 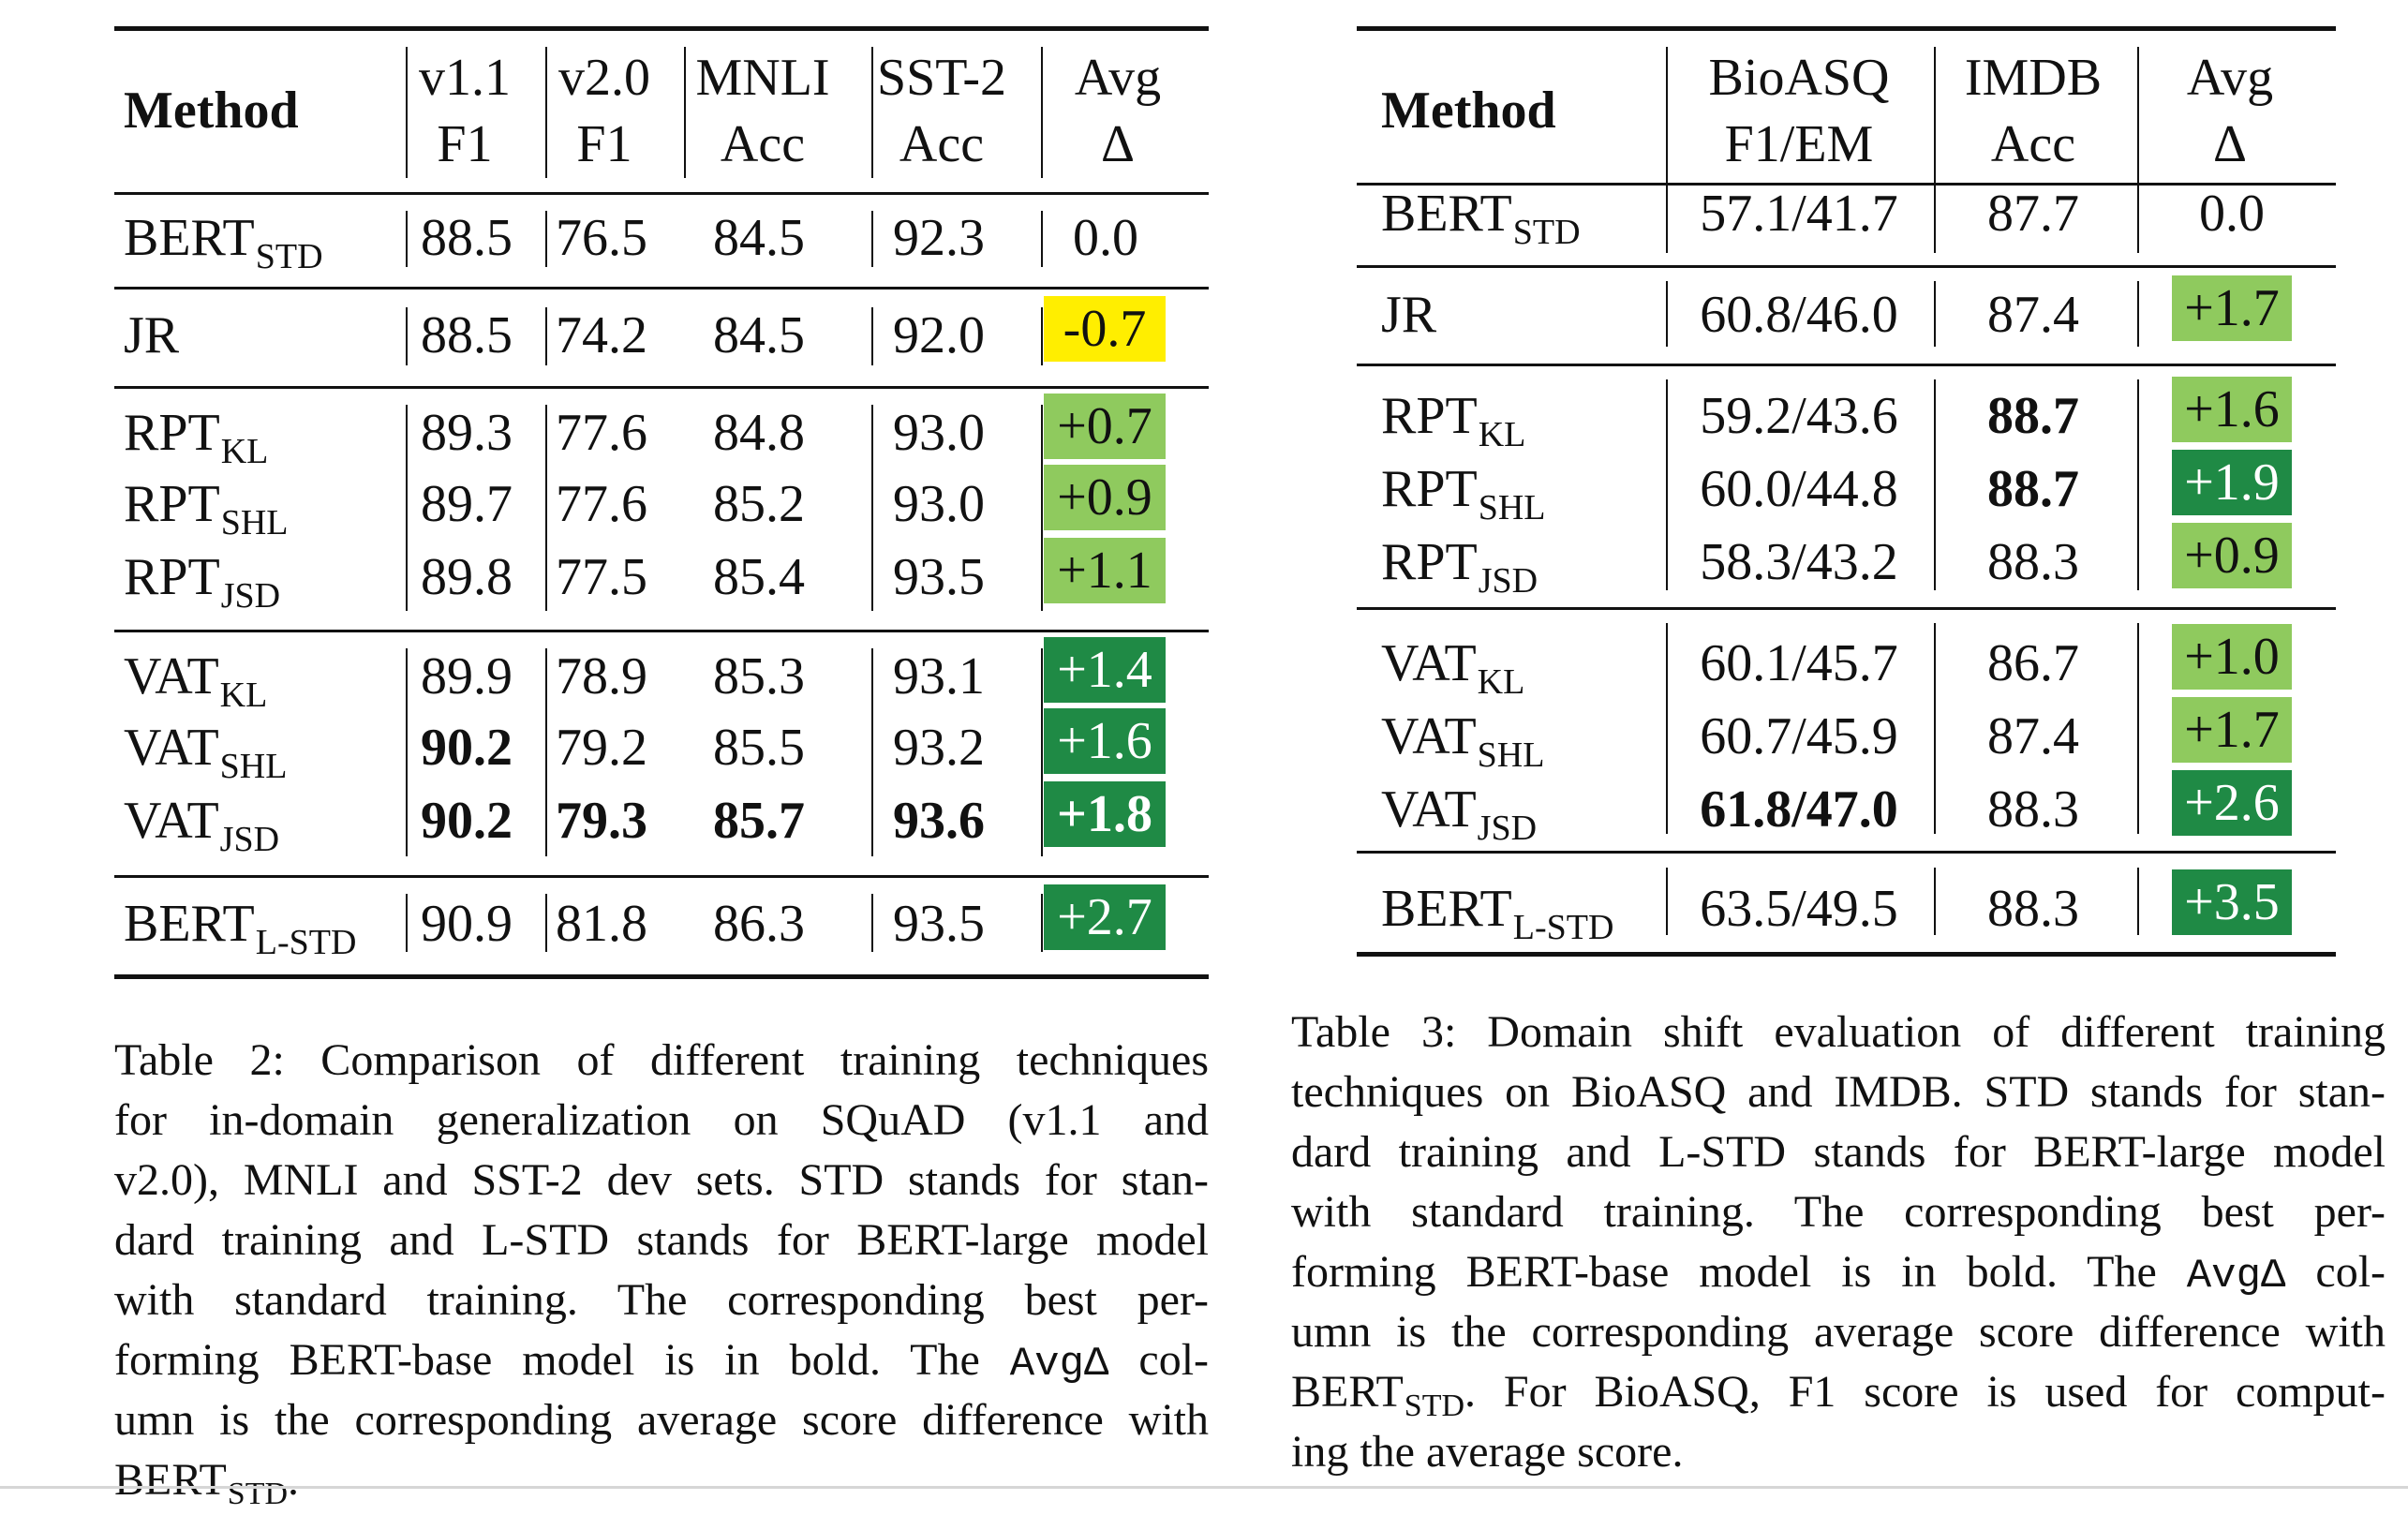 What do you see at coordinates (1487, 1452) in the screenshot?
I see `t3-caption-line: ing the average score.` at bounding box center [1487, 1452].